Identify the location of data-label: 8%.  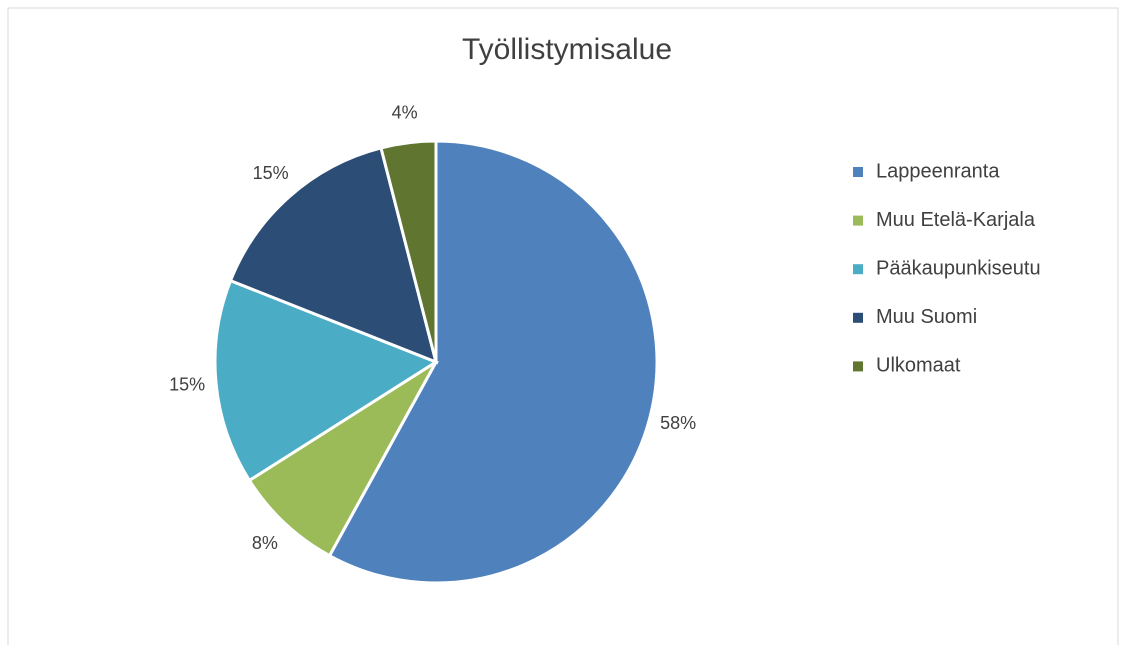
(265, 543).